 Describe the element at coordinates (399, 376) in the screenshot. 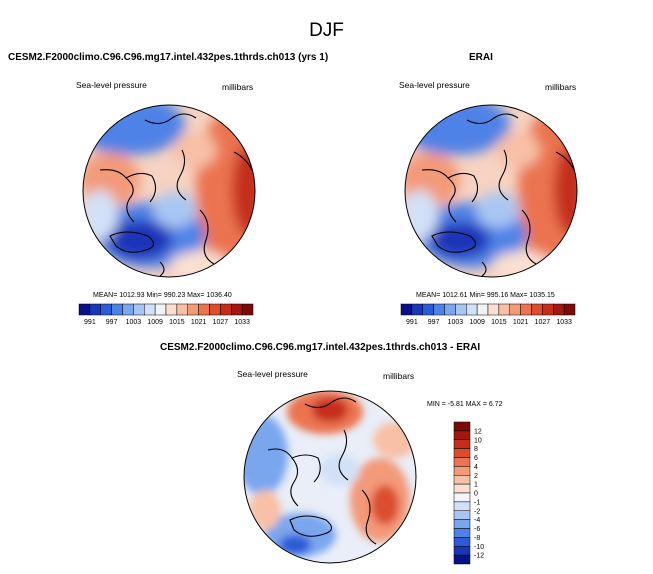

I see `panel3-units-label: millibars` at that location.